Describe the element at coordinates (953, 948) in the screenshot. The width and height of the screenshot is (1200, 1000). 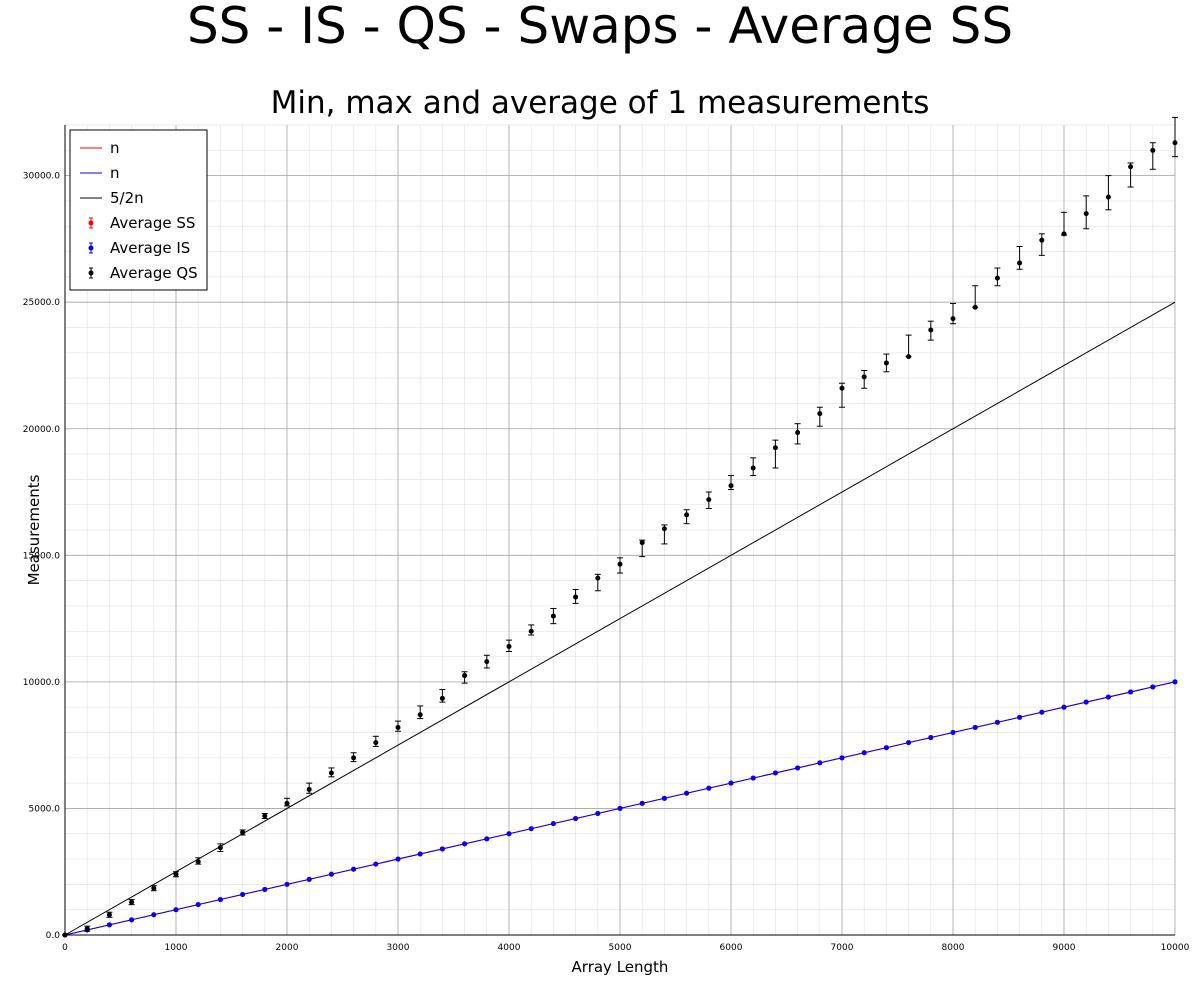
I see `x-tick-label: 8000` at that location.